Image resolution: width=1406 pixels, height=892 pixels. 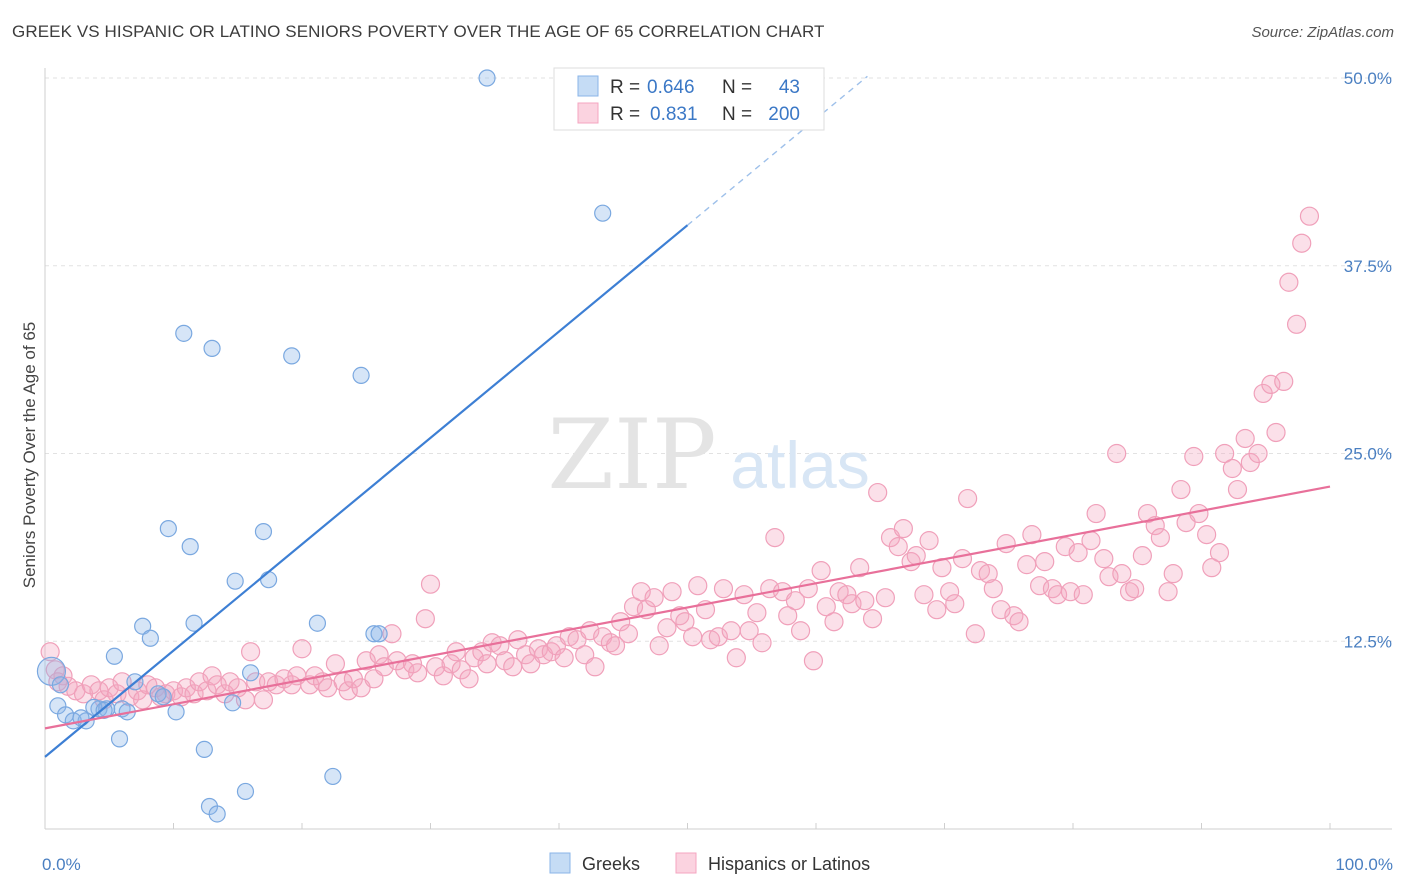 What do you see at coordinates (784, 114) in the screenshot?
I see `legend-n-value-hispanics: 200` at bounding box center [784, 114].